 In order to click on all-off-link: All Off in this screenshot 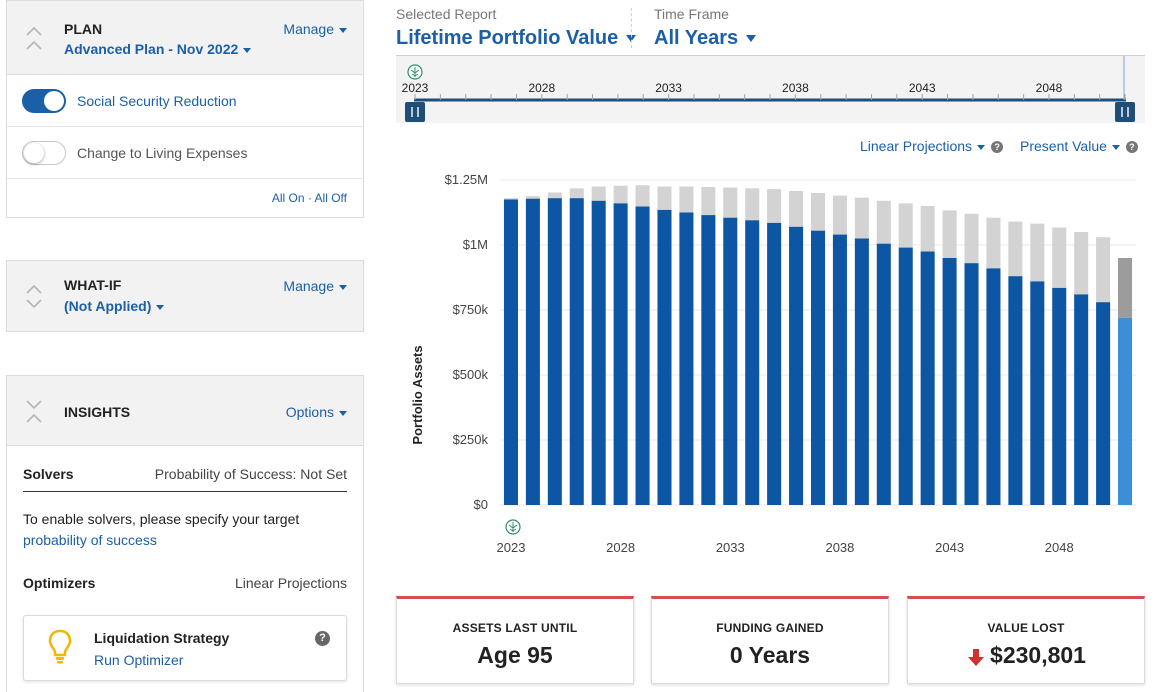, I will do `click(330, 198)`.